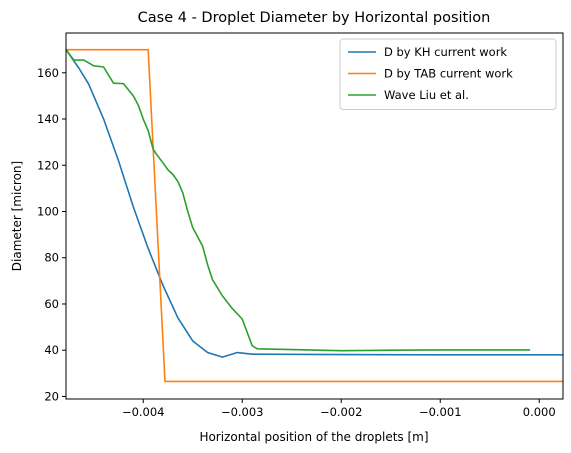 This screenshot has height=453, width=571. I want to click on y-axis-label: Diameter [micron], so click(17, 216).